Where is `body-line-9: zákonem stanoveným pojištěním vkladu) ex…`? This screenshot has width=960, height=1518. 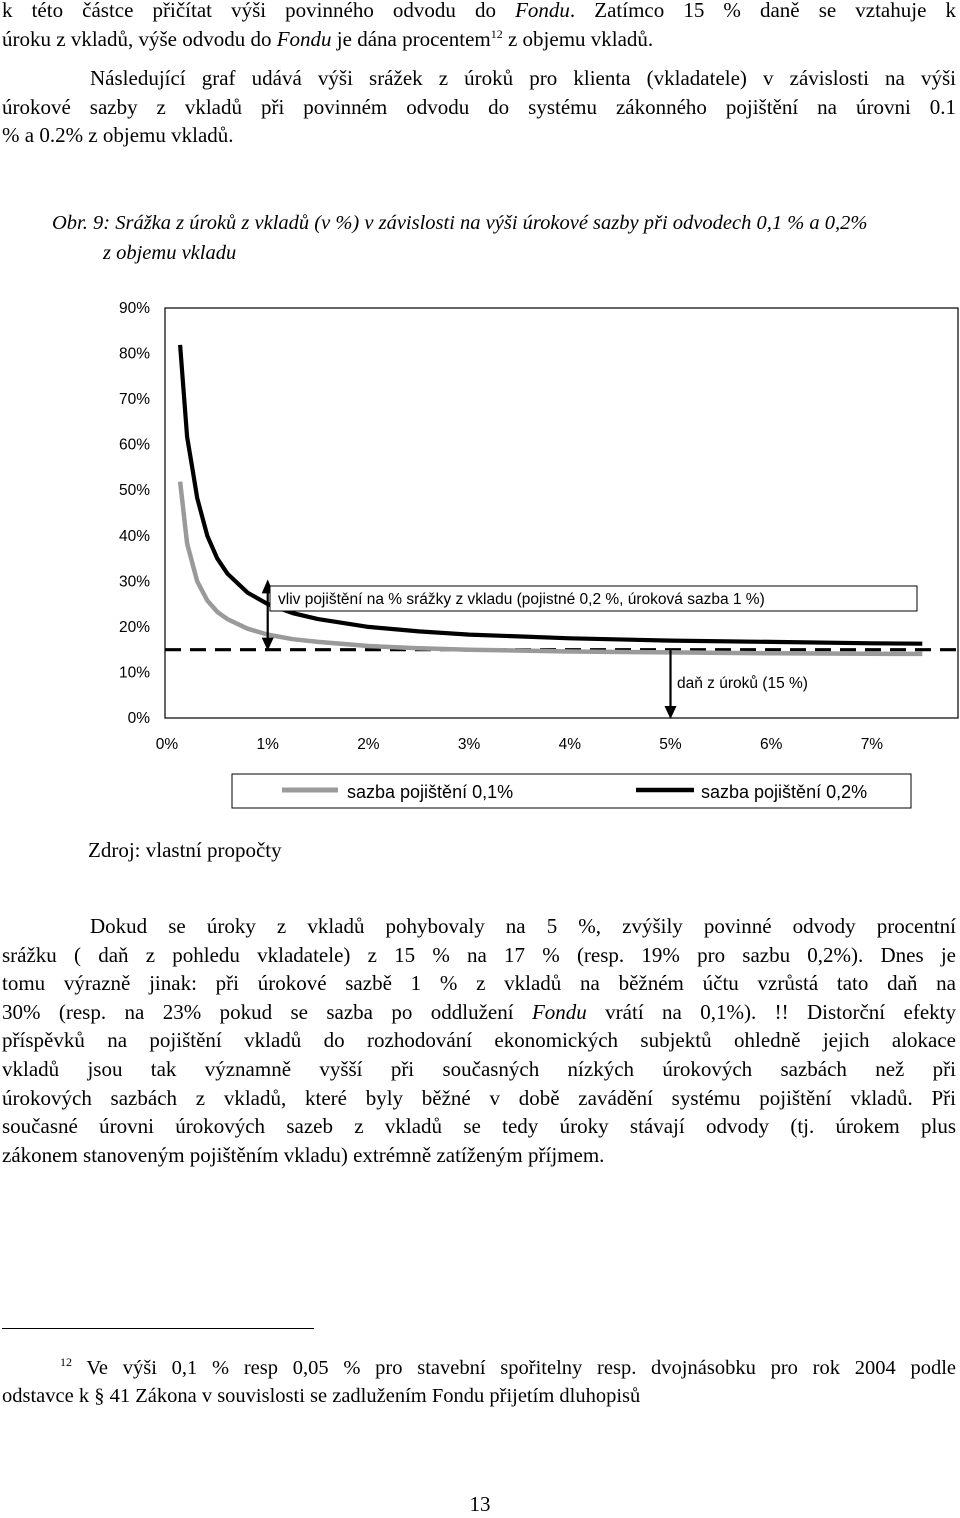
body-line-9: zákonem stanoveným pojištěním vkladu) ex… is located at coordinates (303, 1154).